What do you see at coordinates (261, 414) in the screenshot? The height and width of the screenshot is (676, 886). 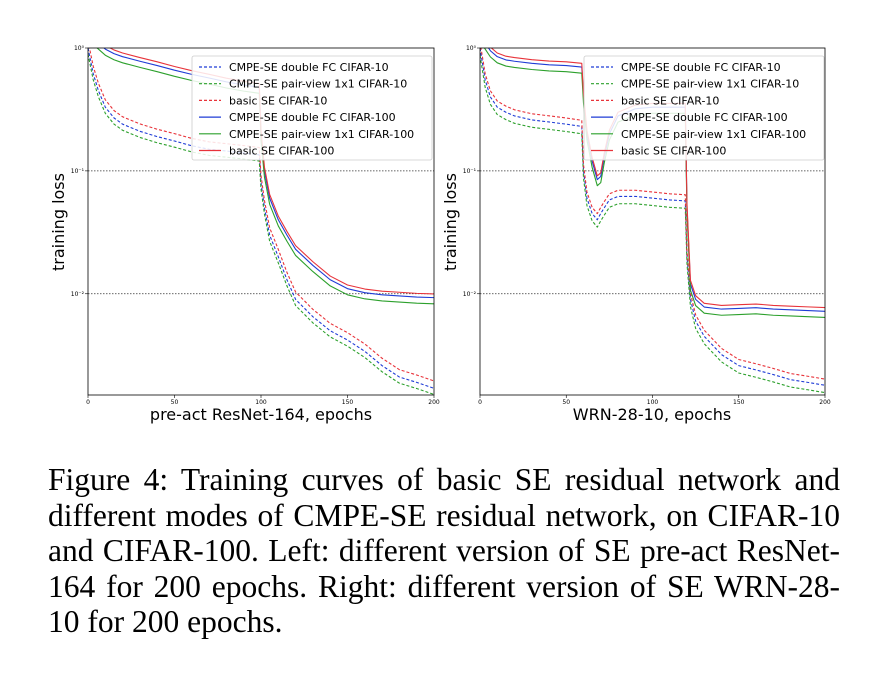 I see `x-axis-label: pre-act ResNet-164, epochs` at bounding box center [261, 414].